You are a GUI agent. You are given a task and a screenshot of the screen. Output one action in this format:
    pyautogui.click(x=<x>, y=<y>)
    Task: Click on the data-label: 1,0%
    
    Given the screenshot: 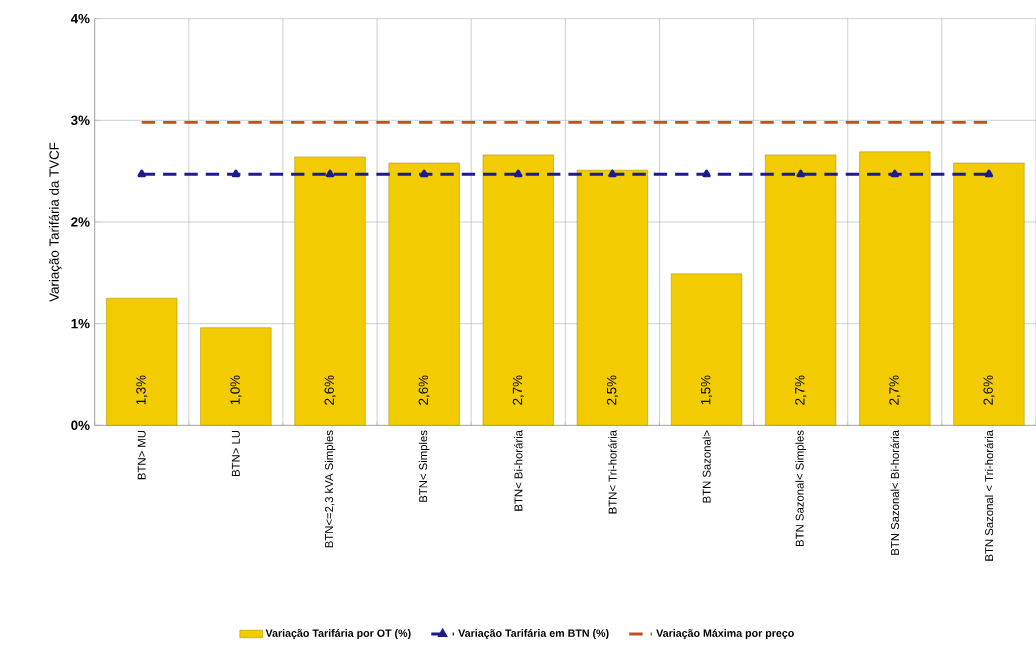 What is the action you would take?
    pyautogui.click(x=236, y=390)
    